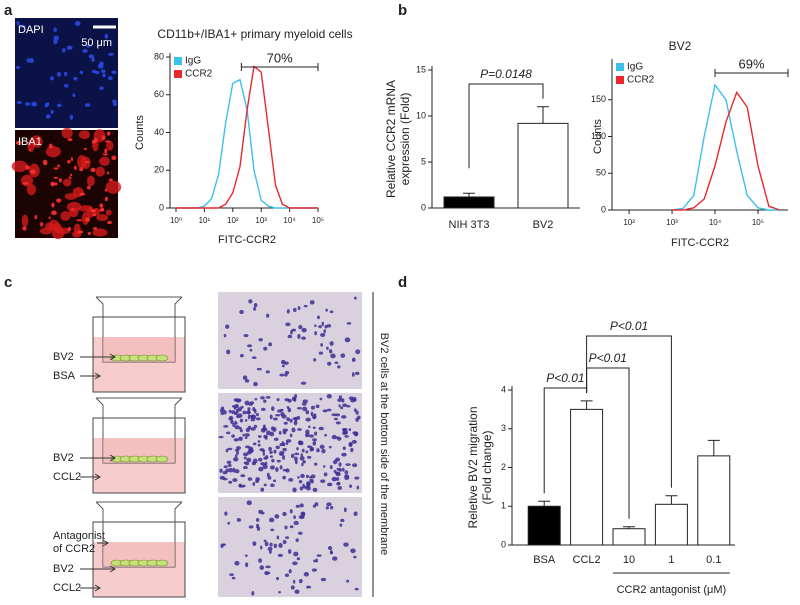  Describe the element at coordinates (391, 139) in the screenshot. I see `y-axis-label: Relative CCR2 mRNA` at that location.